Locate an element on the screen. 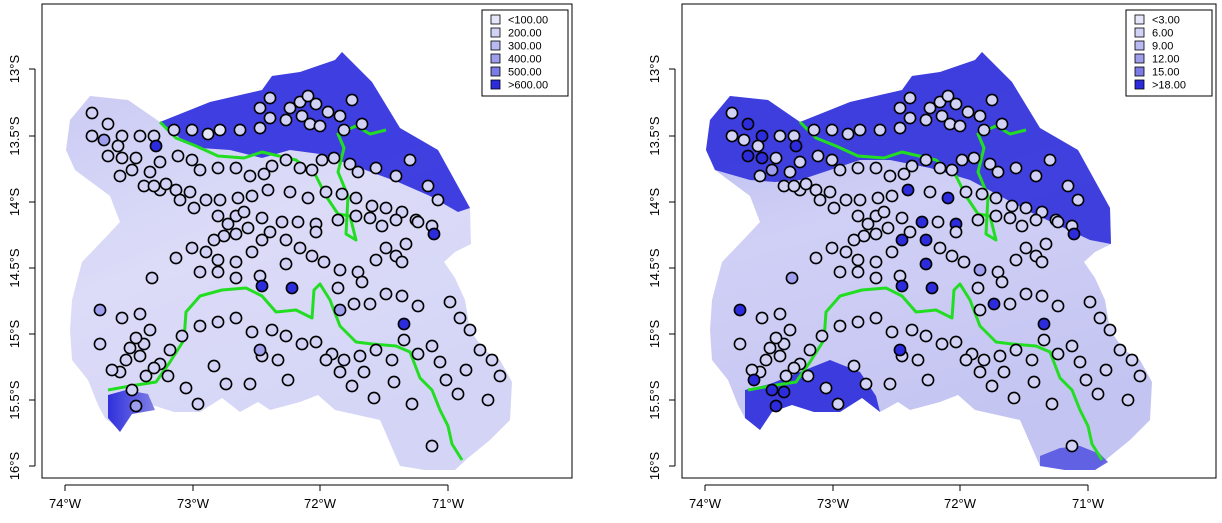 This screenshot has width=1222, height=523. right-legend-label: 15.00 is located at coordinates (1166, 73).